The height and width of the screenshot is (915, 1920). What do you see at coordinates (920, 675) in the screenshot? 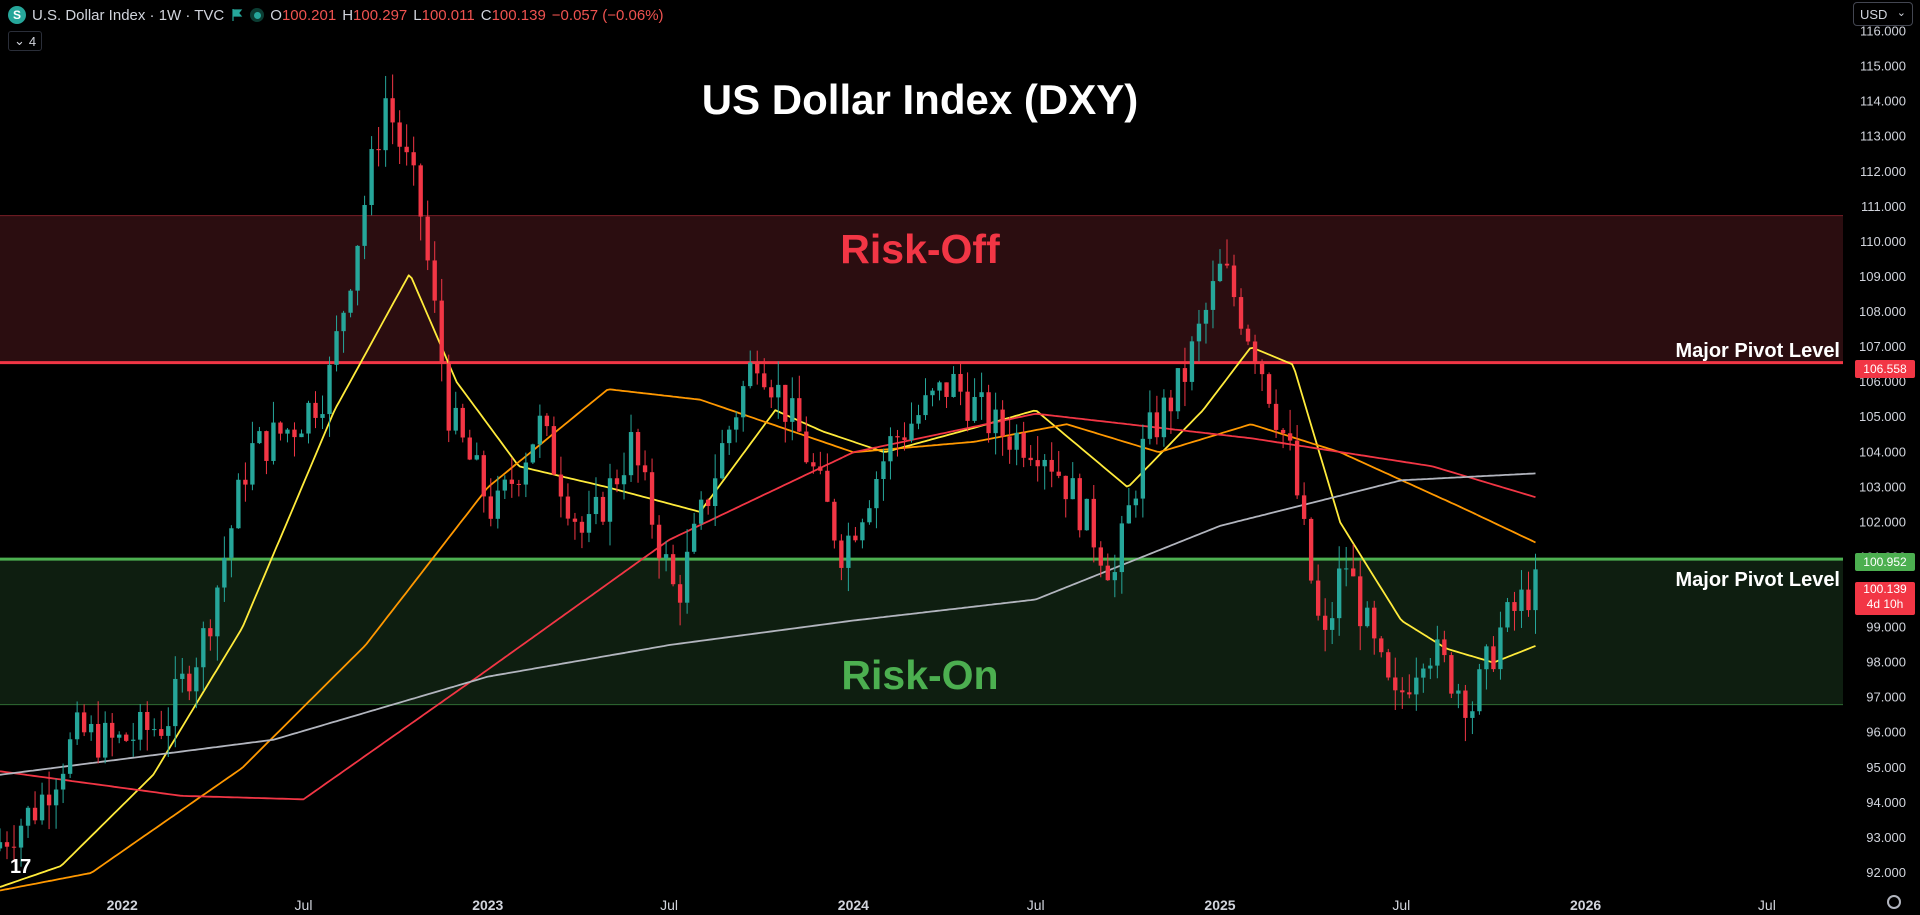
I see `risk-on-label: Risk-On` at bounding box center [920, 675].